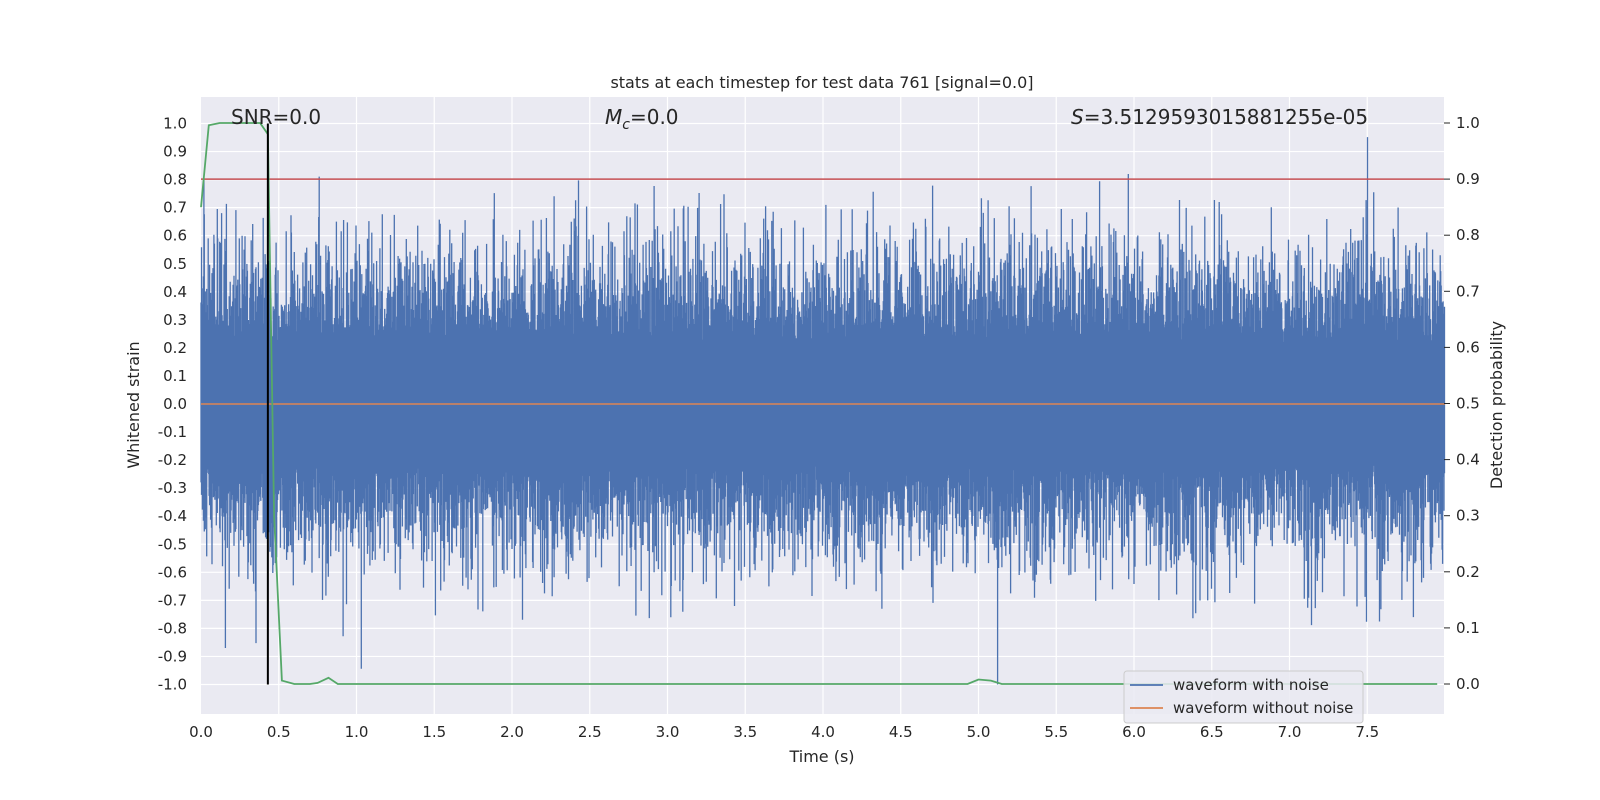 The height and width of the screenshot is (800, 1600). I want to click on x-tick-label: 3.5, so click(745, 732).